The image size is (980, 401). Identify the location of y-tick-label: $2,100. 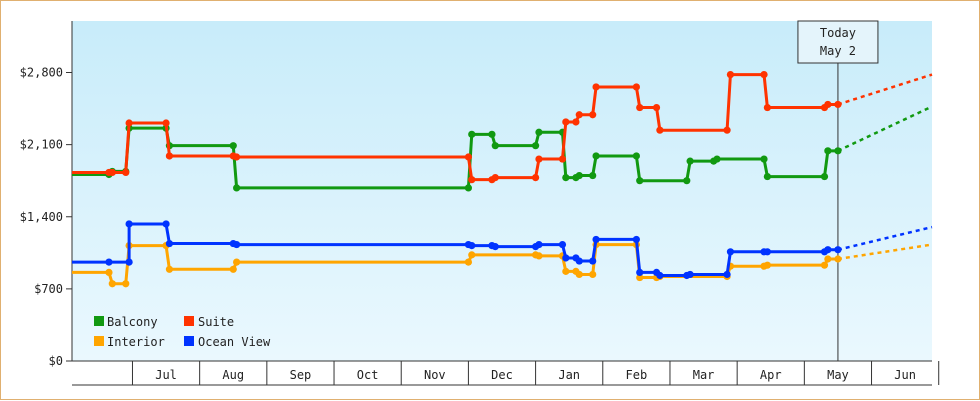
(41, 145).